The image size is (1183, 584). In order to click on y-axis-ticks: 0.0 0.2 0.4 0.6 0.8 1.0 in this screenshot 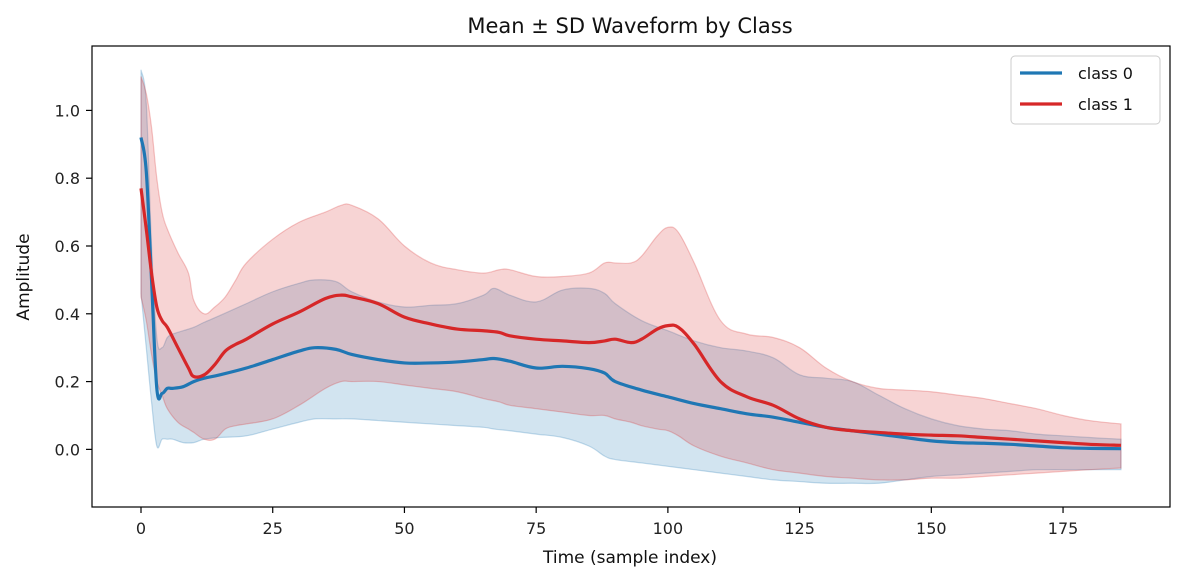, I will do `click(73, 280)`.